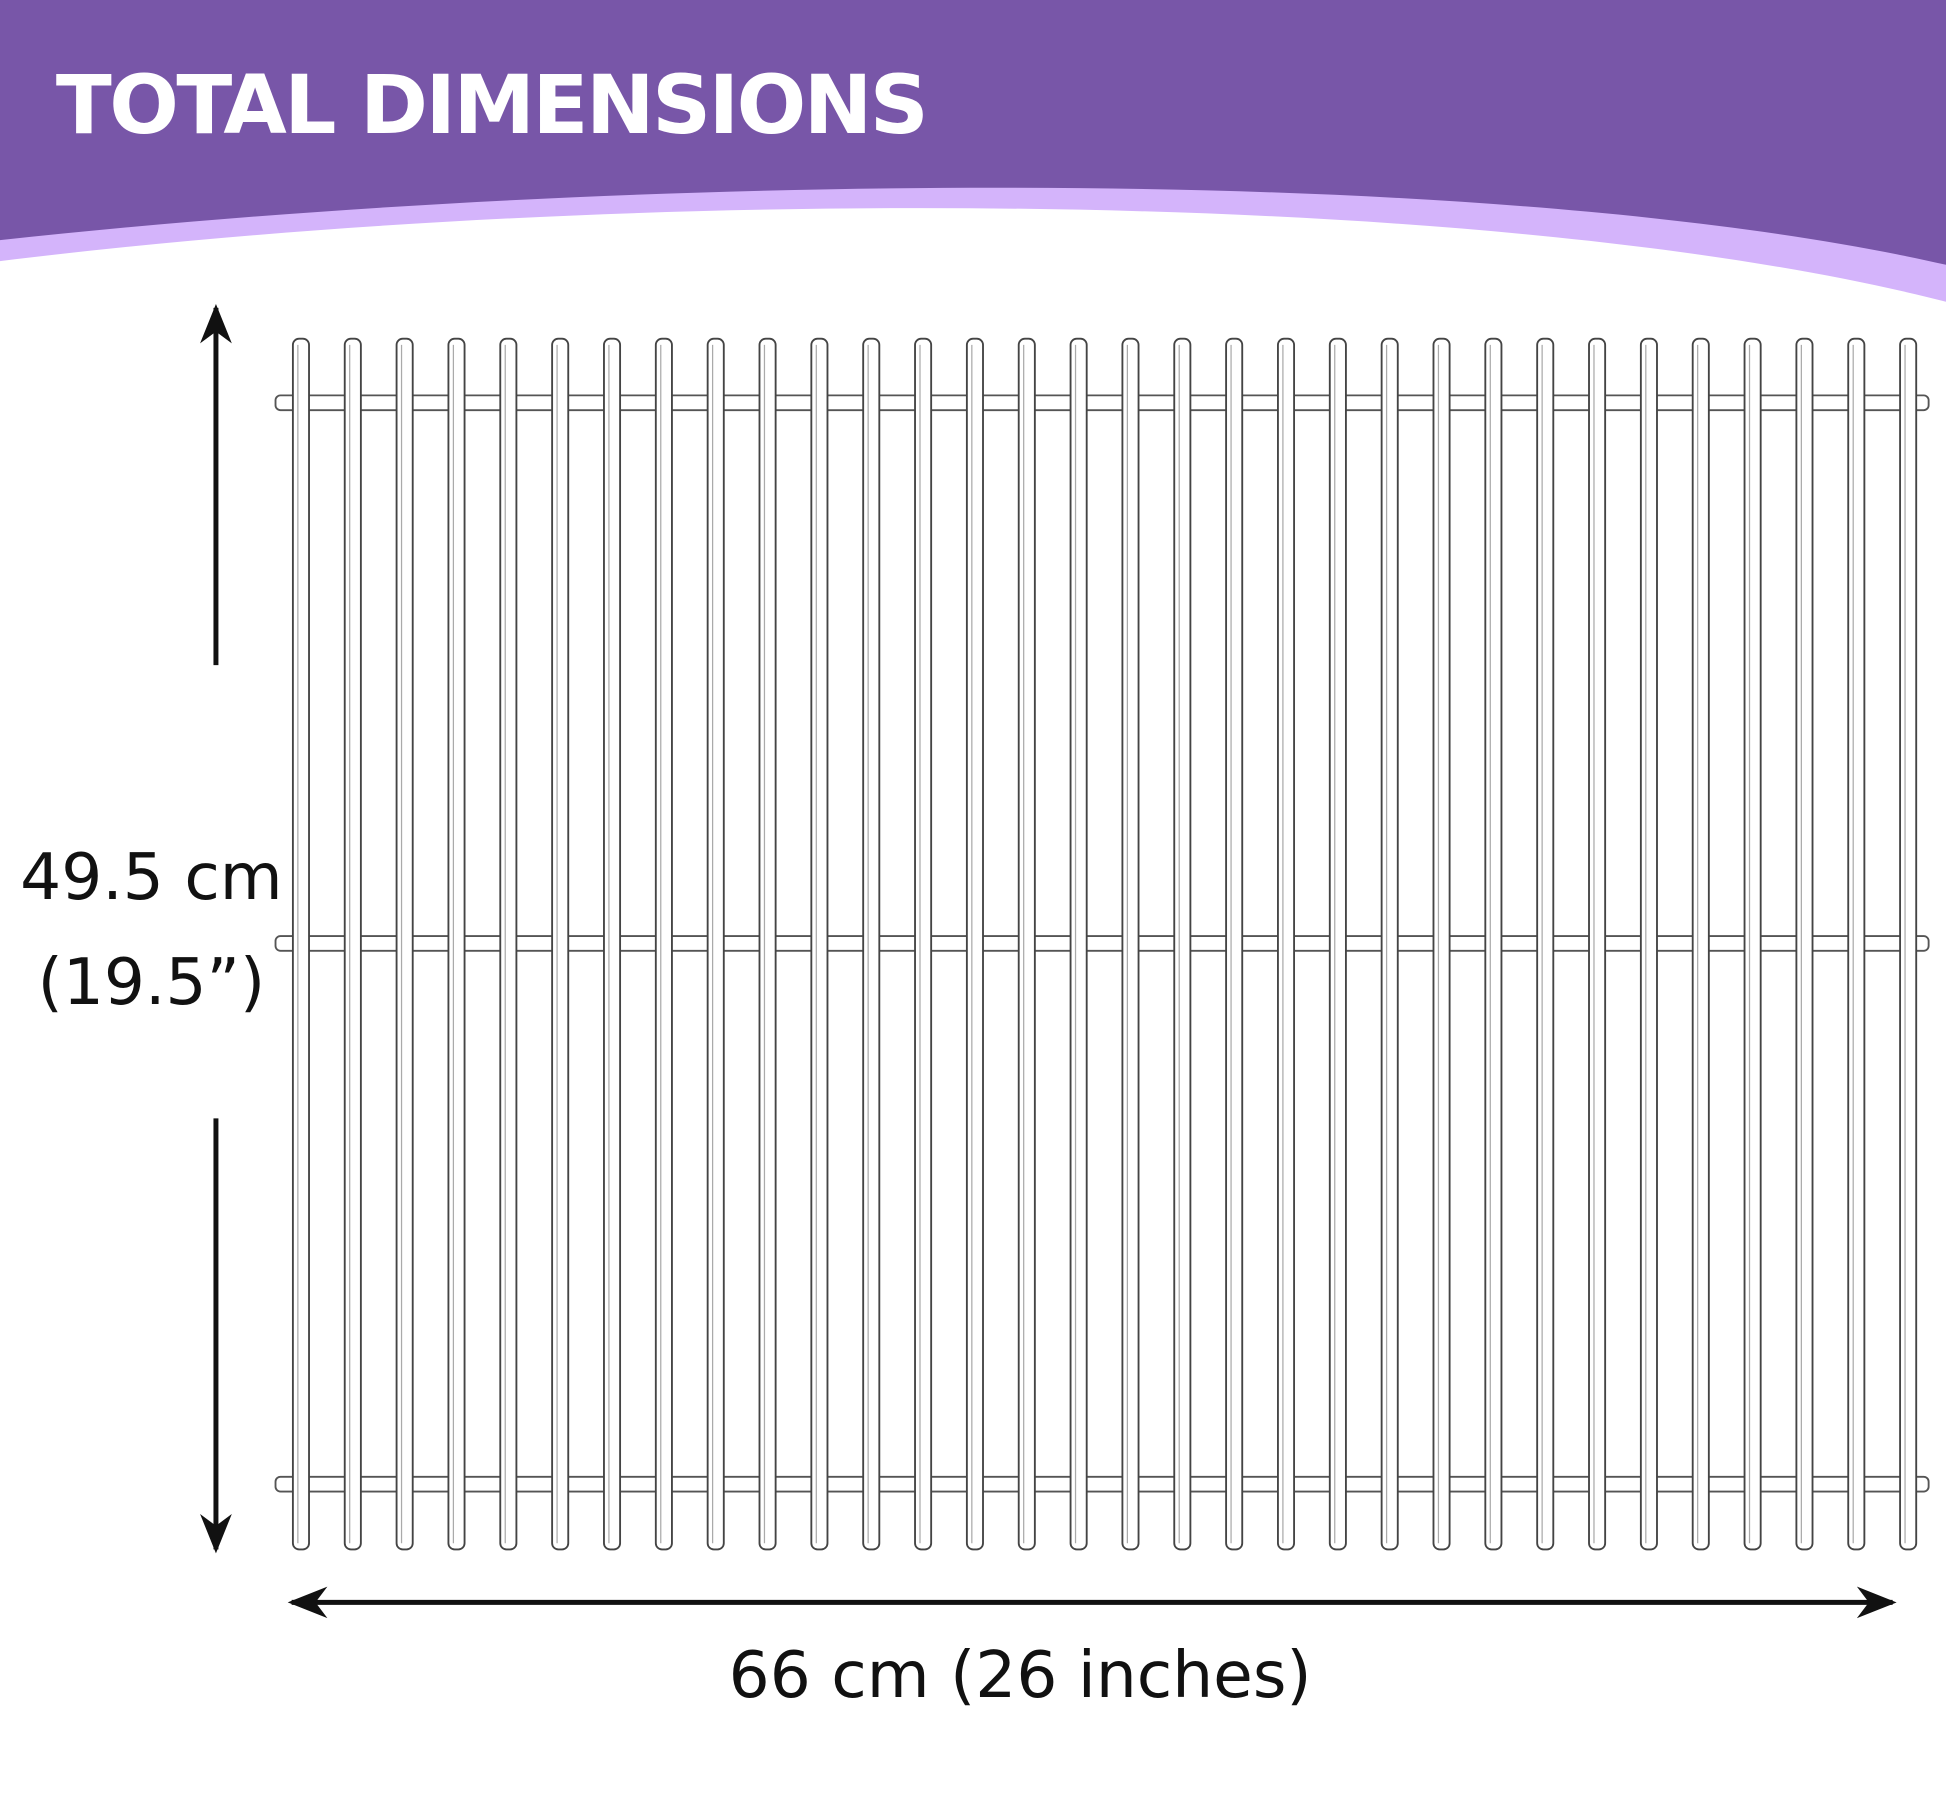 The image size is (1946, 1797). I want to click on height-in-label: (19.5”), so click(151, 982).